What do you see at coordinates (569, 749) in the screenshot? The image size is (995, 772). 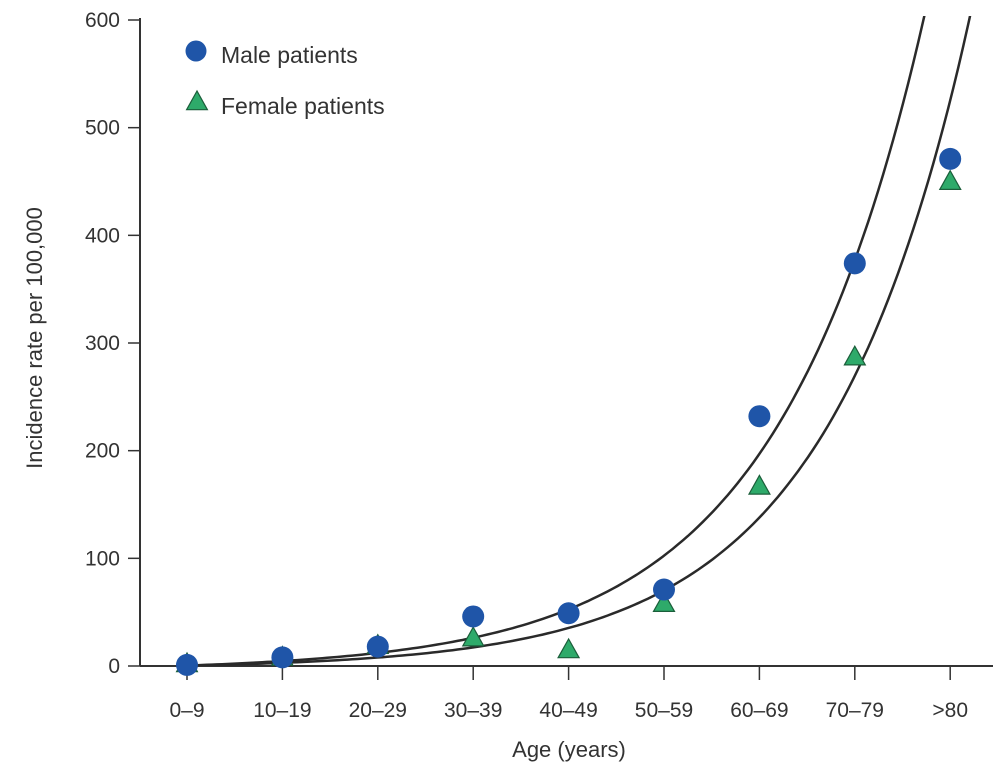 I see `x-axis-title: Age (years)` at bounding box center [569, 749].